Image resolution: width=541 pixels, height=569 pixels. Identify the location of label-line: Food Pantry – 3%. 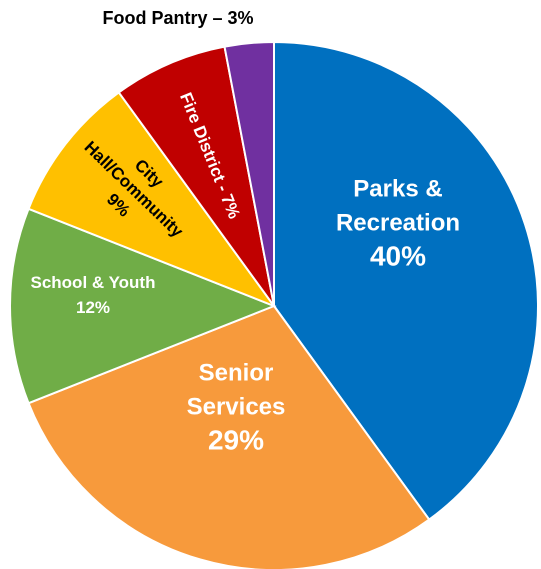
(177, 18).